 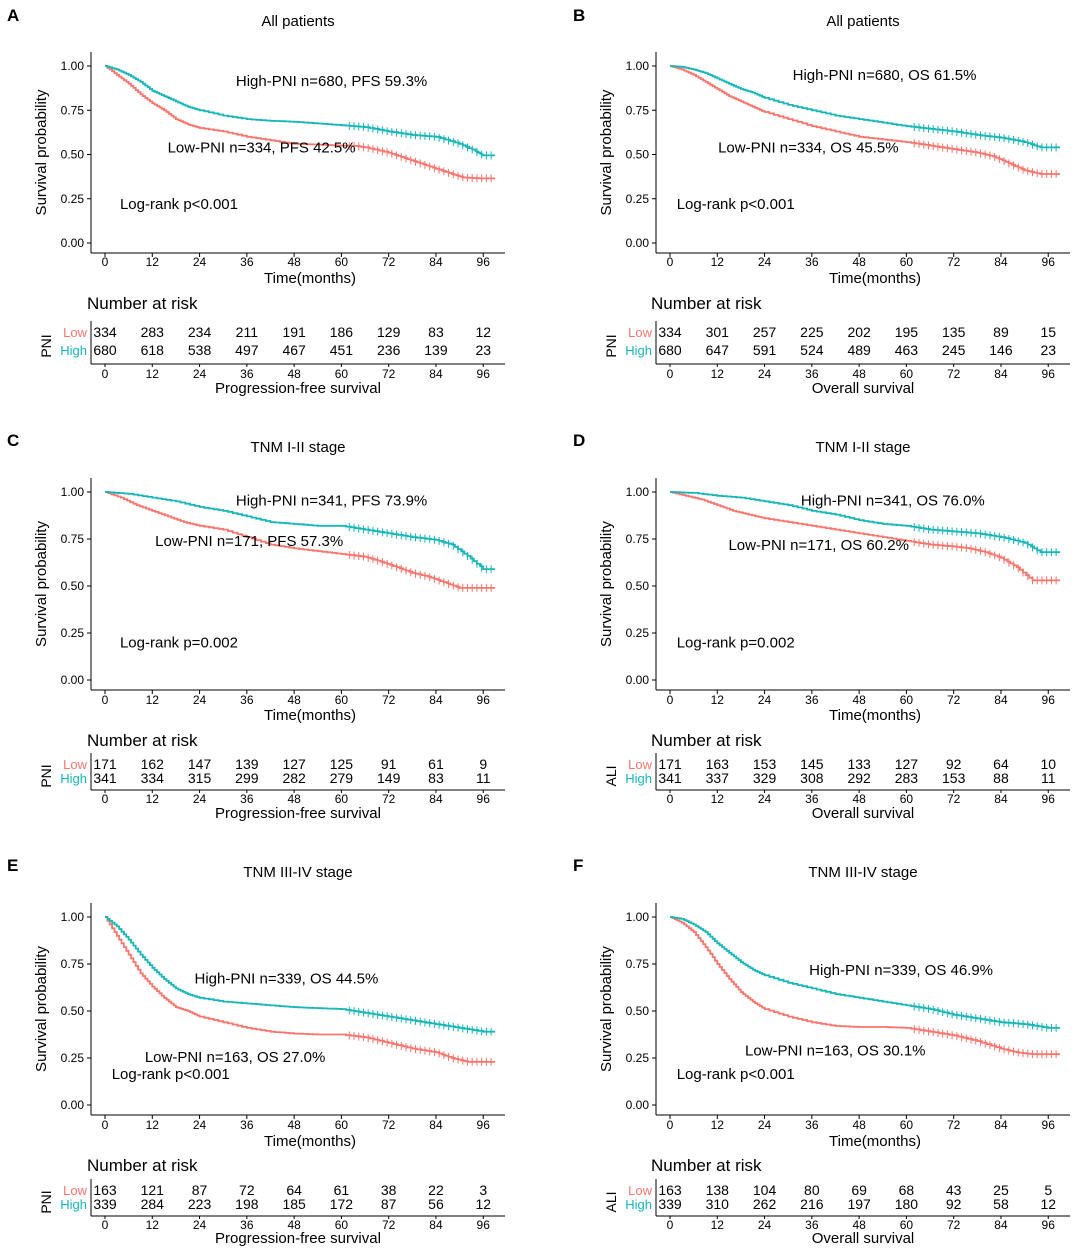 What do you see at coordinates (200, 332) in the screenshot?
I see `risk-count-low: 234` at bounding box center [200, 332].